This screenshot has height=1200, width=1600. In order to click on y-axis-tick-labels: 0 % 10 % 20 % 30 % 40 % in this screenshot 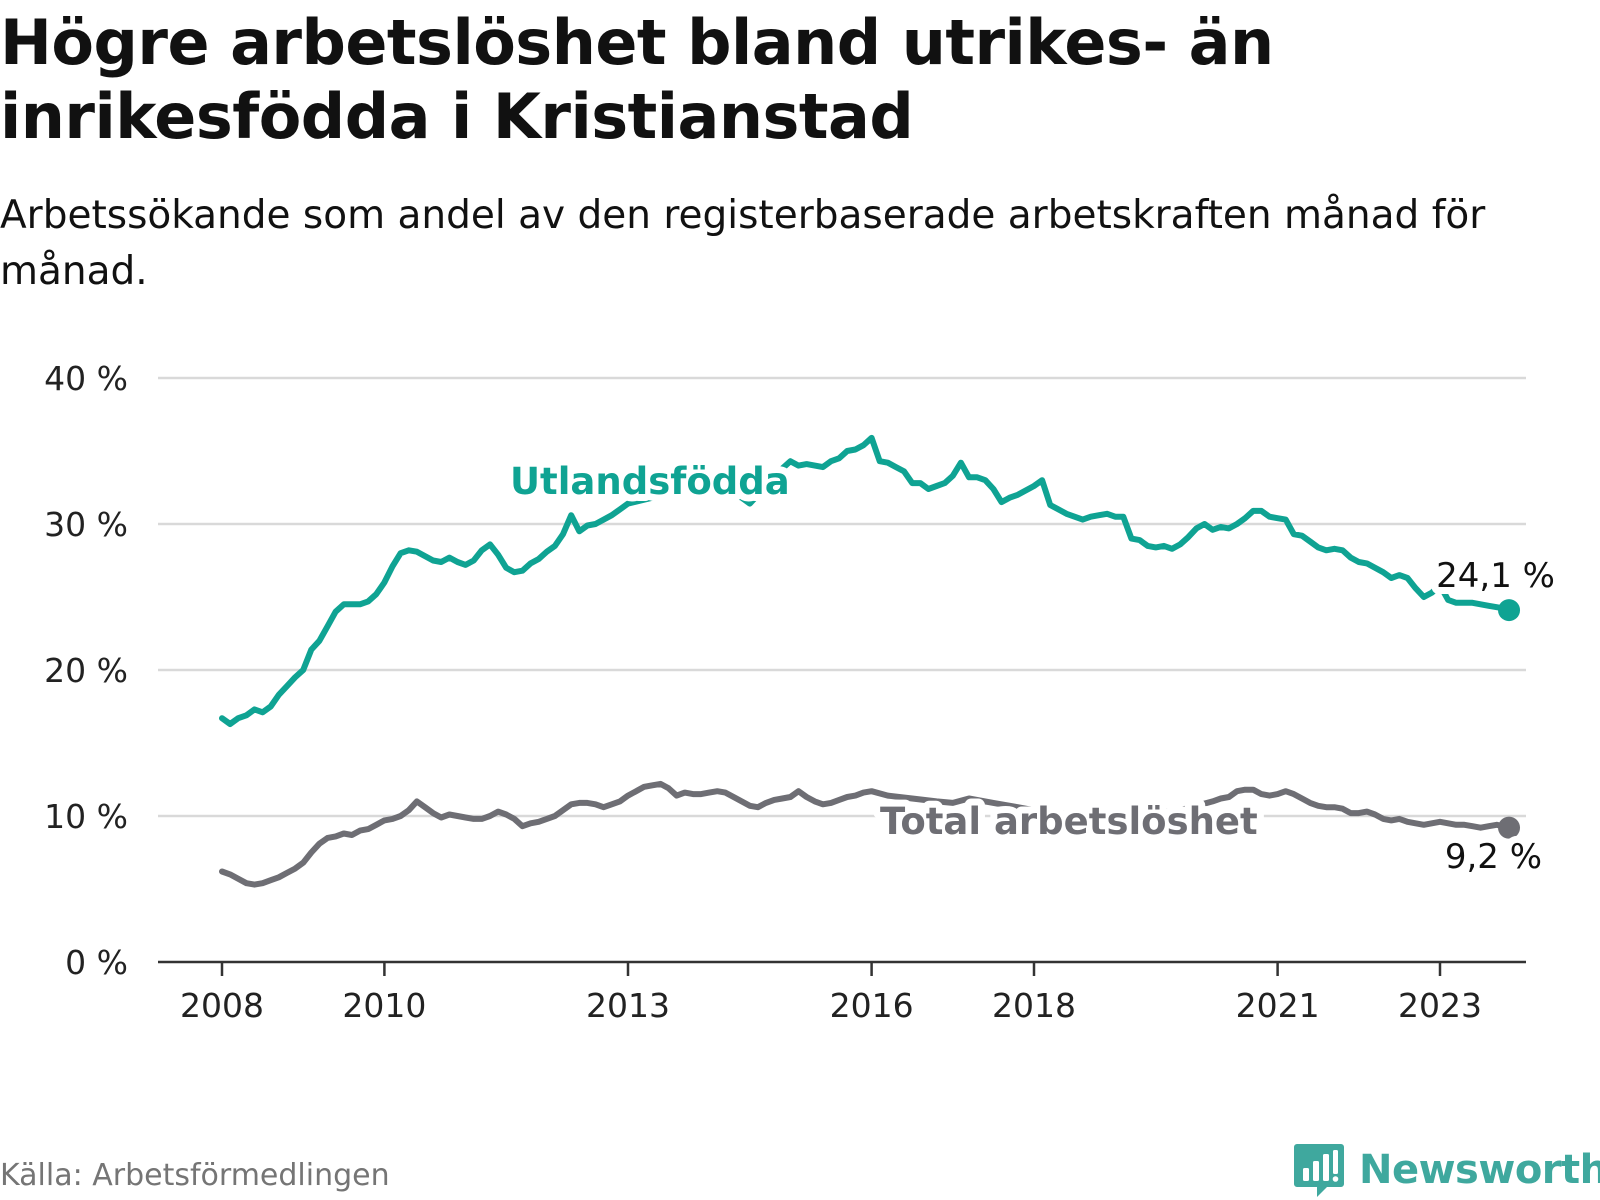, I will do `click(86, 670)`.